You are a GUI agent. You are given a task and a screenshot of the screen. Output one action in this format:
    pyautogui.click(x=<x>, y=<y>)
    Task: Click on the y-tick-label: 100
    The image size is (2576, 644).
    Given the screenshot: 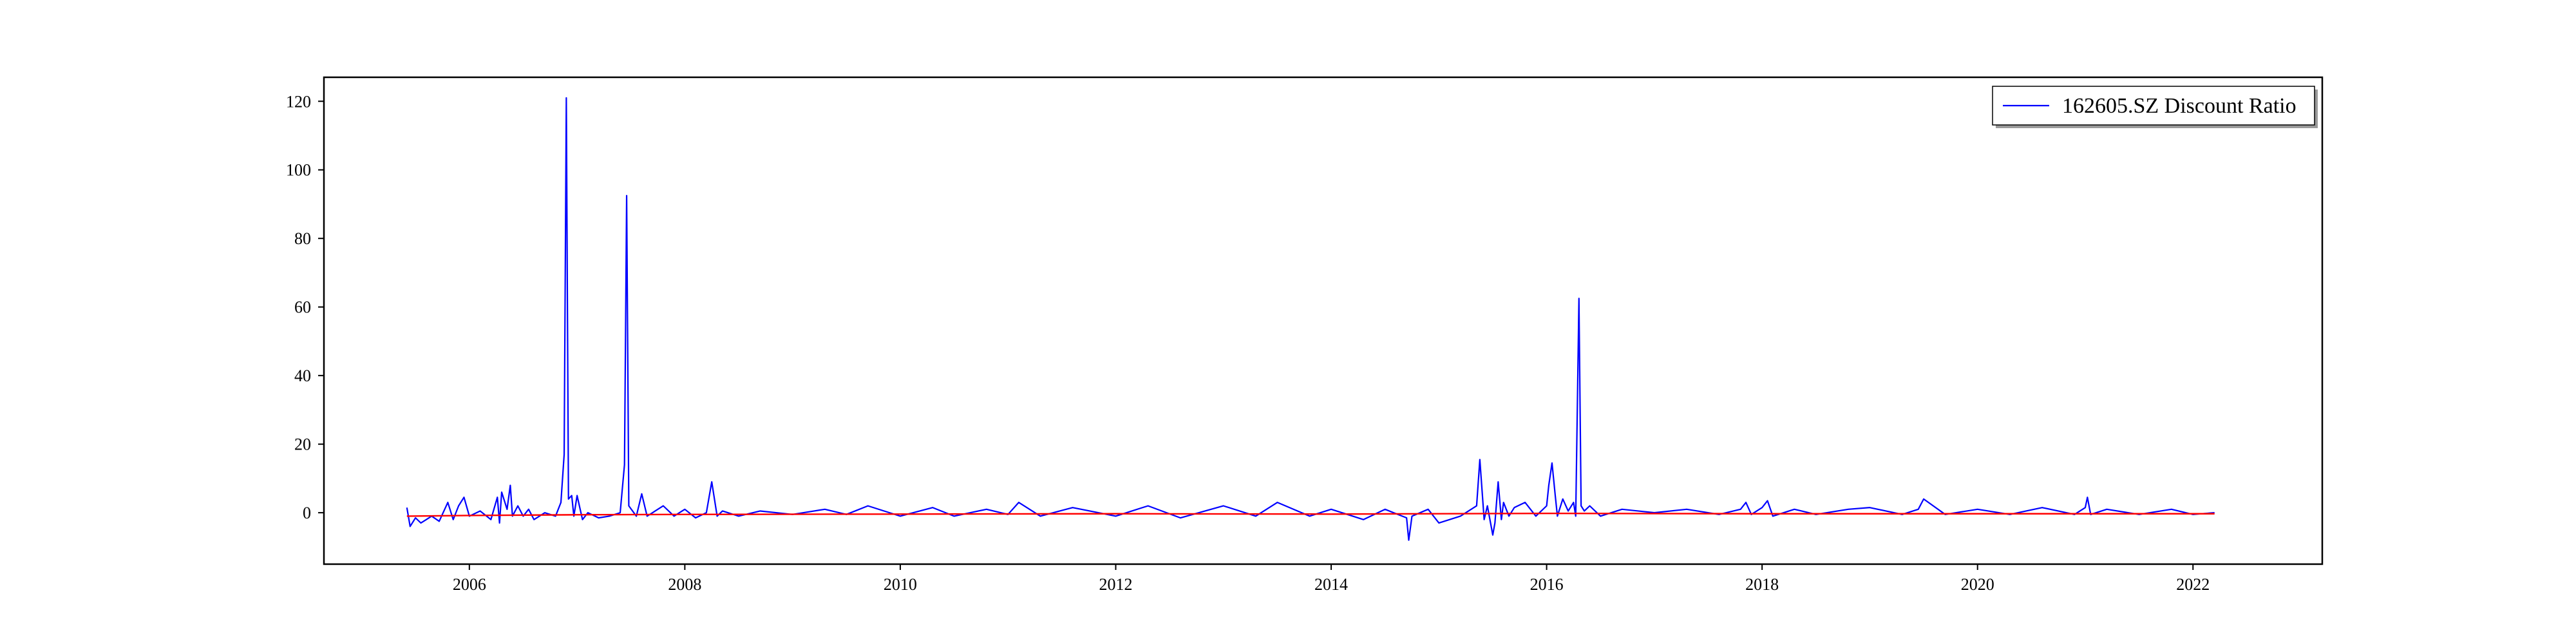 What is the action you would take?
    pyautogui.click(x=298, y=170)
    